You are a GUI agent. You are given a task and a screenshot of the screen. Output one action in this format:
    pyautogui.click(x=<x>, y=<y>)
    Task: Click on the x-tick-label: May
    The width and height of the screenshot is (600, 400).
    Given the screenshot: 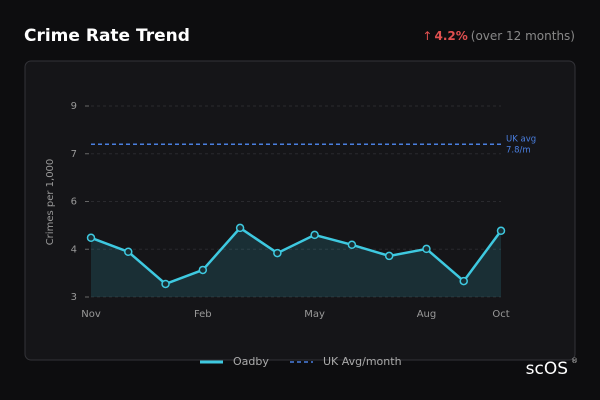 What is the action you would take?
    pyautogui.click(x=314, y=314)
    